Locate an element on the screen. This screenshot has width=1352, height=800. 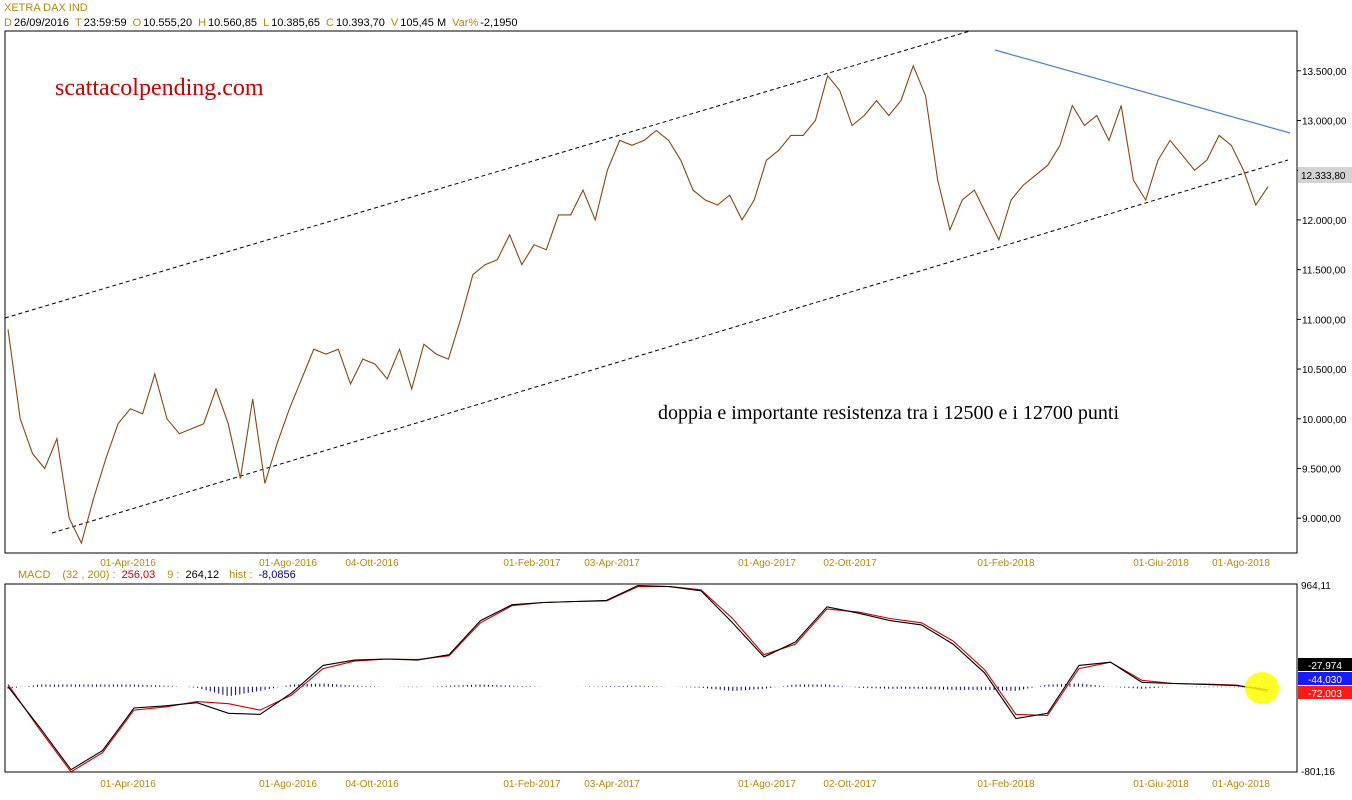
header-close: 10.393,70 is located at coordinates (360, 23).